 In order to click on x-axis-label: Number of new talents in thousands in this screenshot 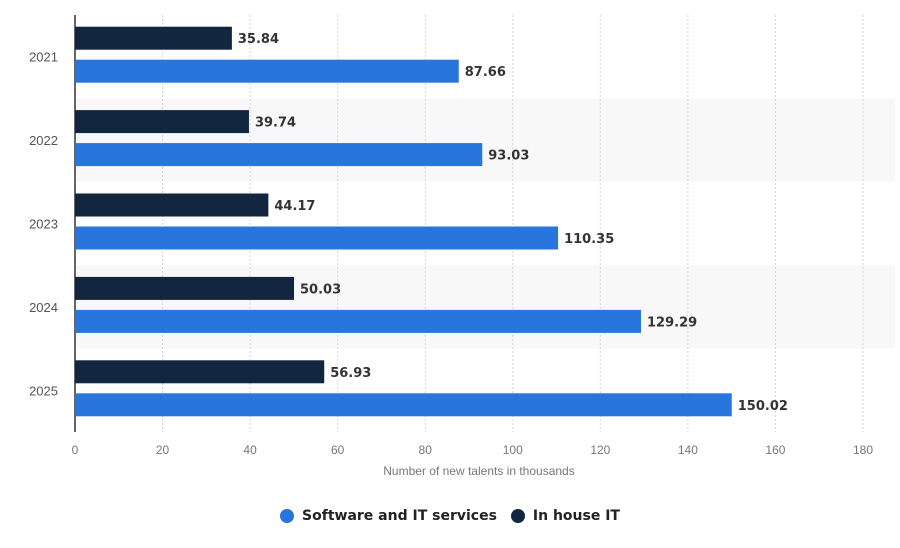, I will do `click(478, 471)`.